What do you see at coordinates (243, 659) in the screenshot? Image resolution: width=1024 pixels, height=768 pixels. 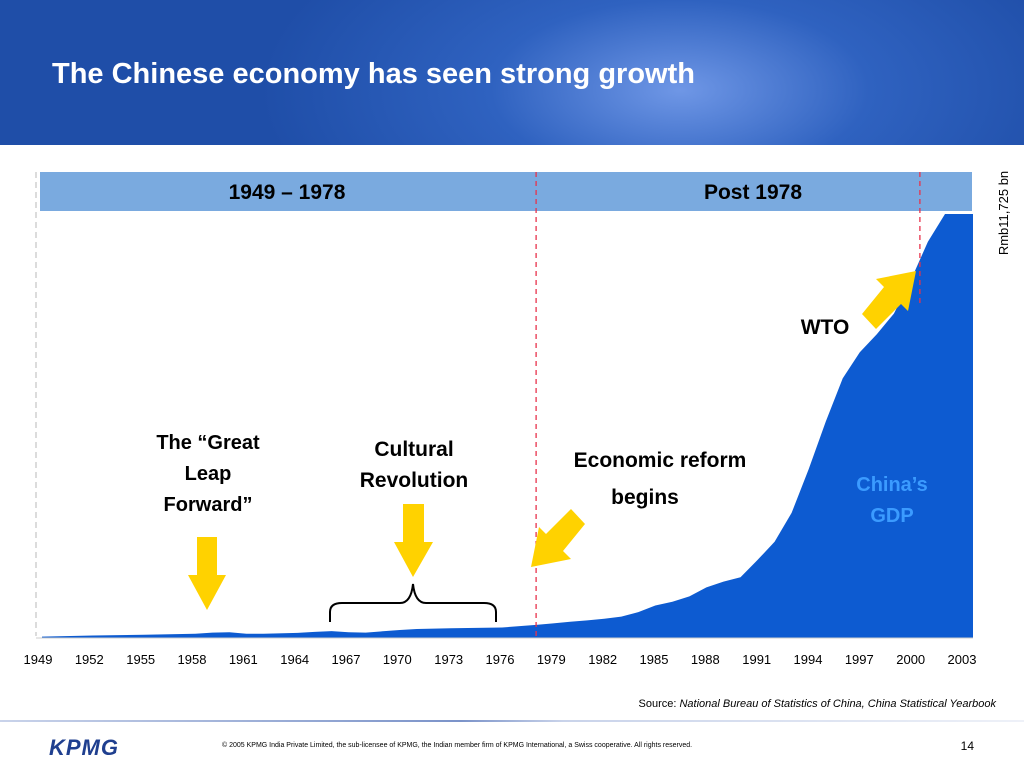 I see `x-tick-label: 1961` at bounding box center [243, 659].